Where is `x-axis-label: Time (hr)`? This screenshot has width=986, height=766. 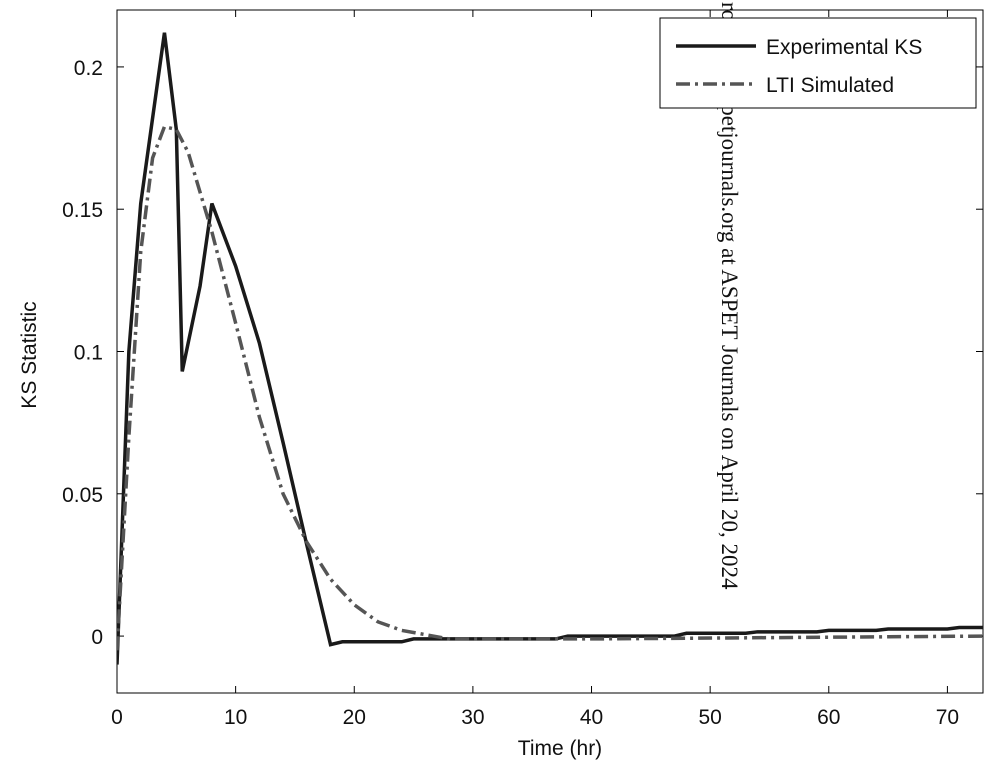
x-axis-label: Time (hr) is located at coordinates (560, 748).